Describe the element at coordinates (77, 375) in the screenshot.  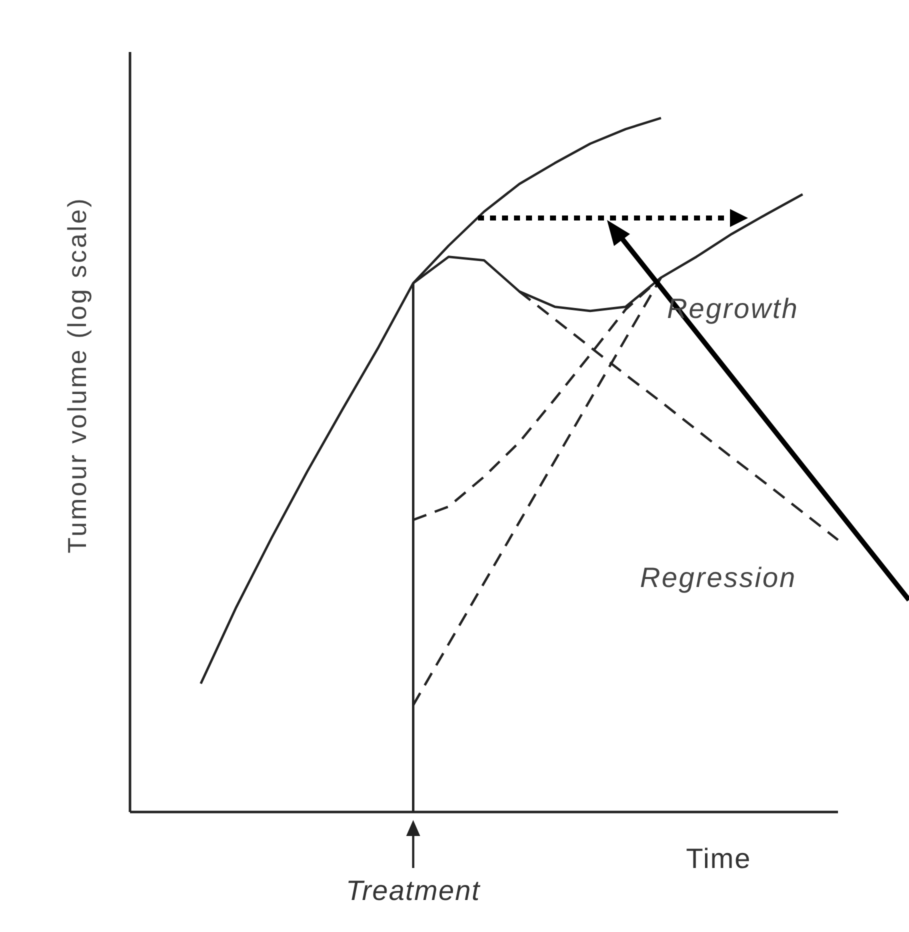
I see `y-axis-title: Tumour volume (log scale)` at that location.